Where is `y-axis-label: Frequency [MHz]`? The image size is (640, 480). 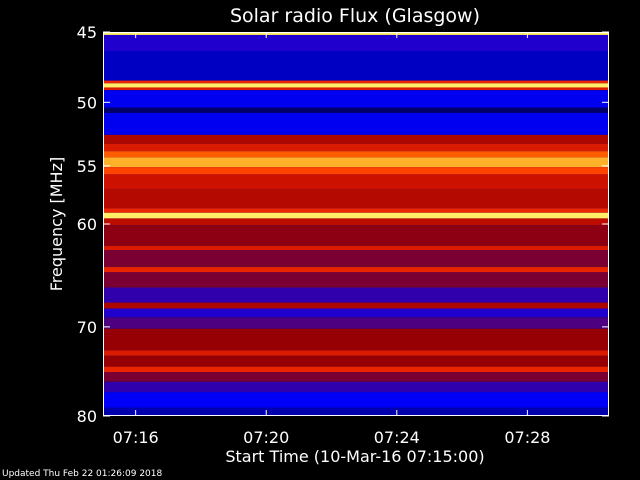 y-axis-label: Frequency [MHz] is located at coordinates (56, 224).